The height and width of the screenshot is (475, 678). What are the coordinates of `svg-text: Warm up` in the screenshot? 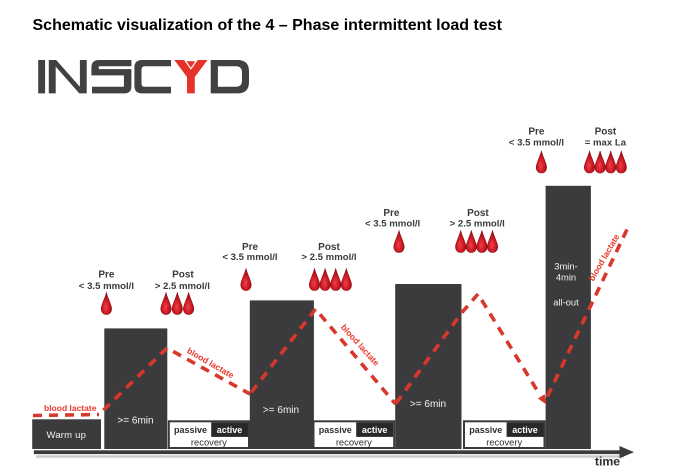 It's located at (67, 435).